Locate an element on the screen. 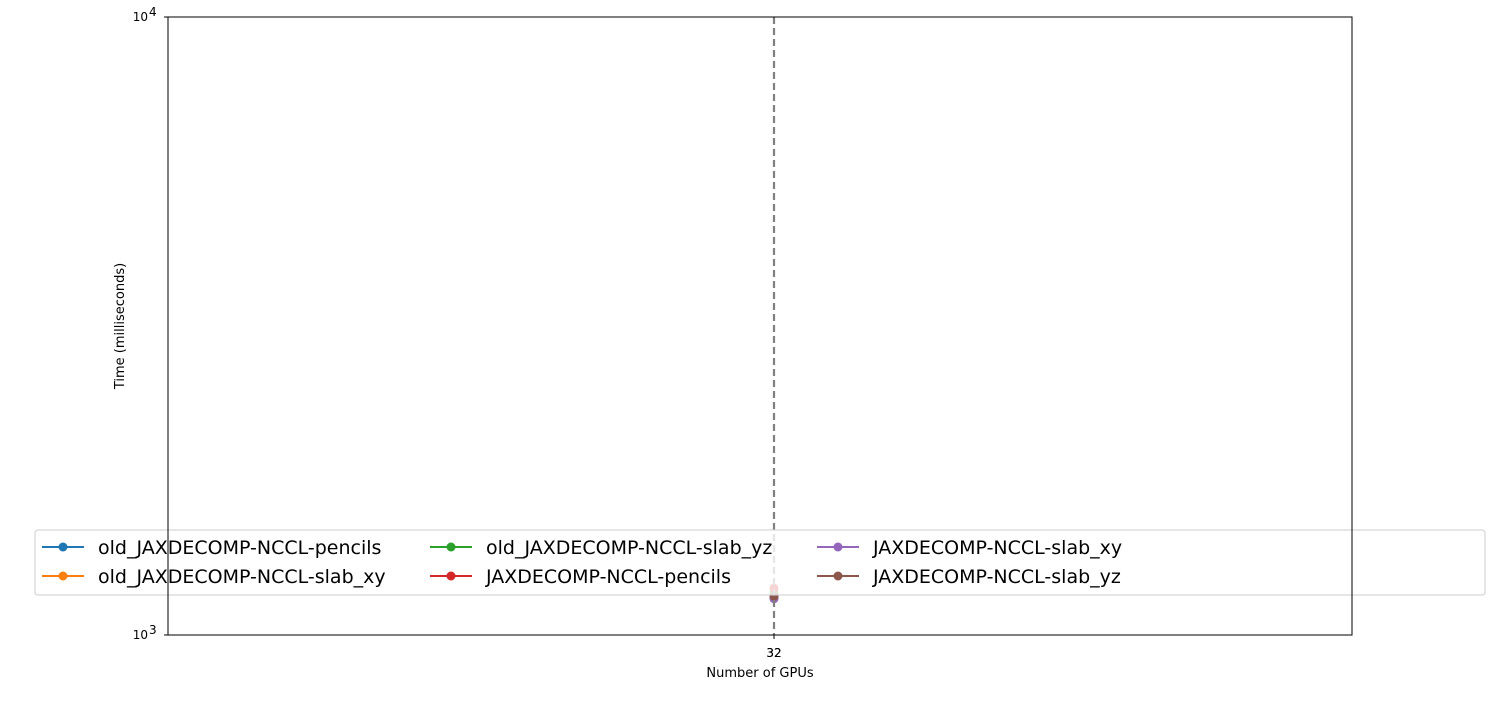 This screenshot has width=1494, height=704. legend-label-3: old_JAXDECOMP-NCCL-slab_yz is located at coordinates (629, 548).